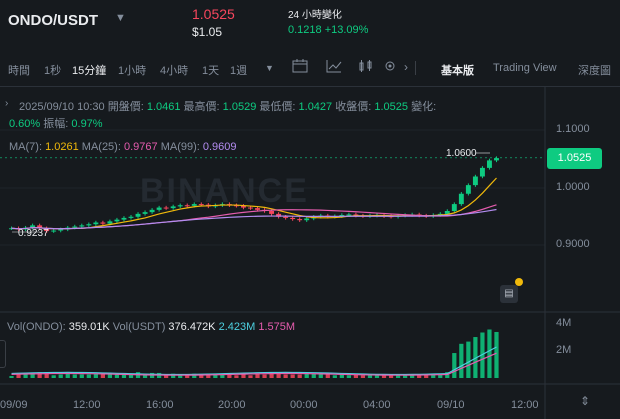  What do you see at coordinates (366, 67) in the screenshot?
I see `candle-icon` at bounding box center [366, 67].